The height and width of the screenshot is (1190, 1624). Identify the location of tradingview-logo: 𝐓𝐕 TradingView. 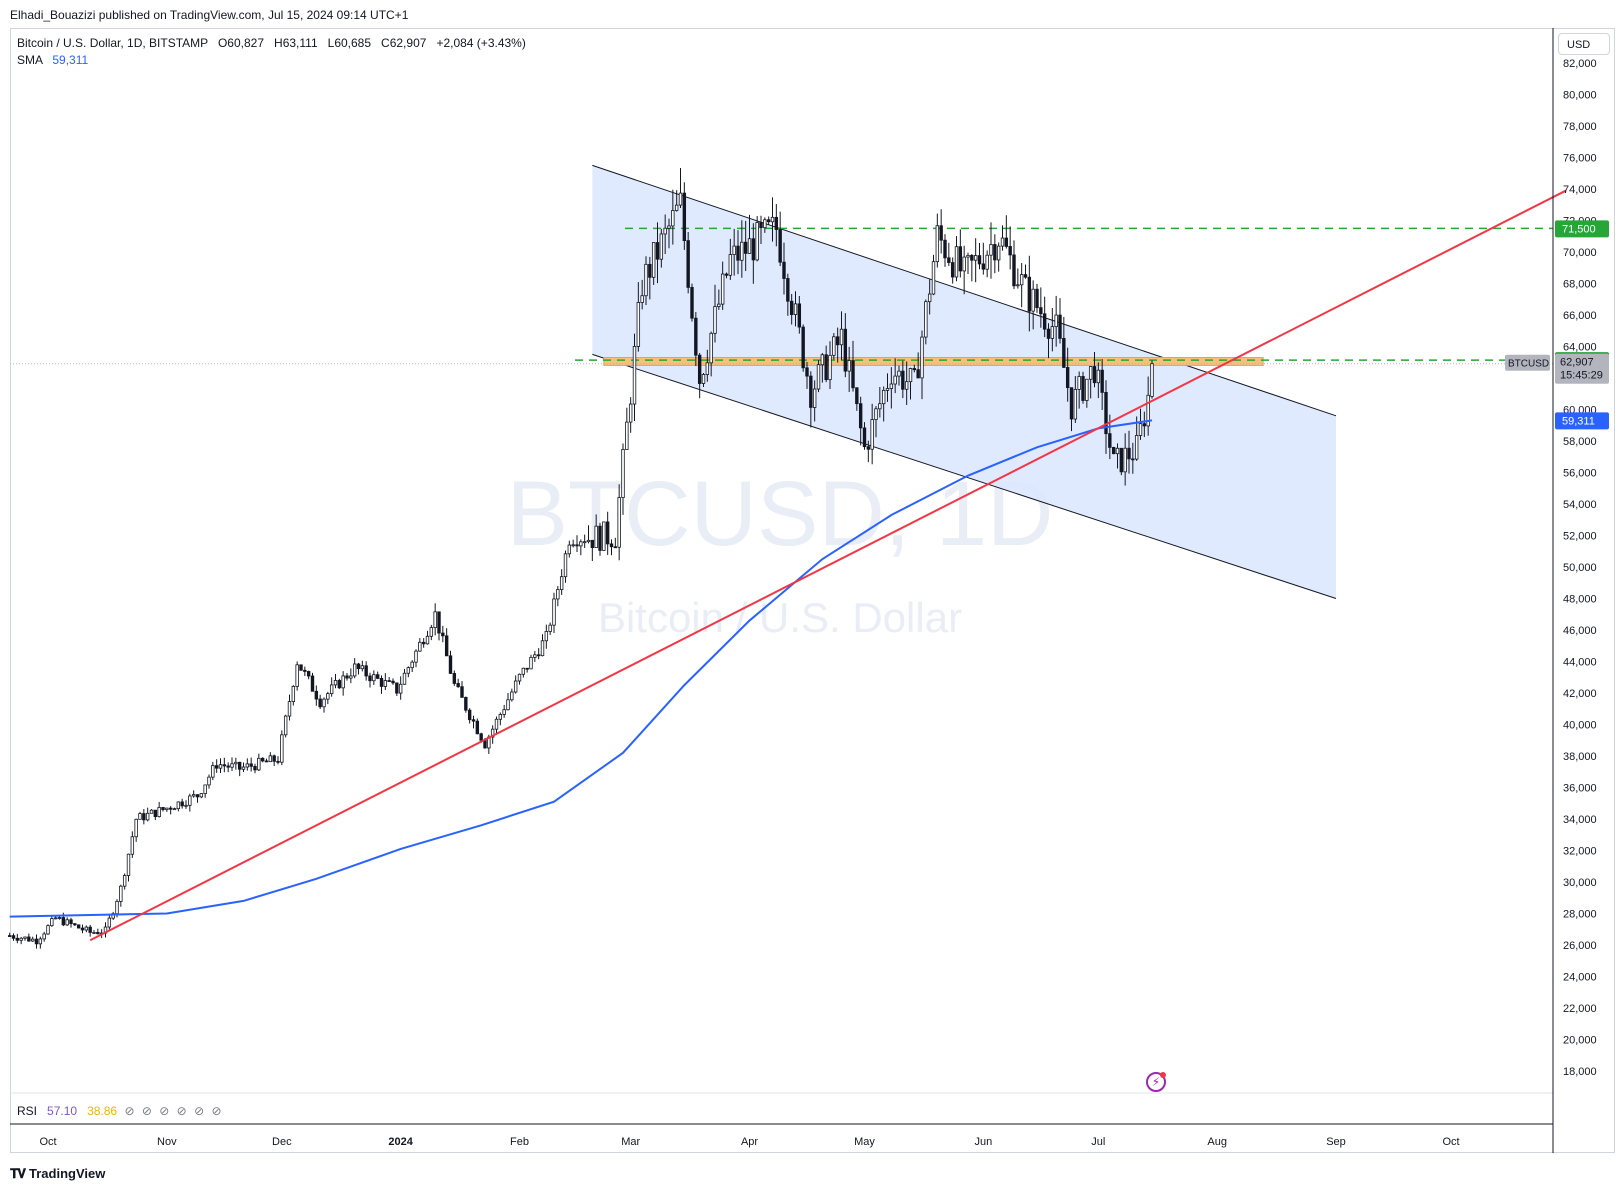
(57, 1174).